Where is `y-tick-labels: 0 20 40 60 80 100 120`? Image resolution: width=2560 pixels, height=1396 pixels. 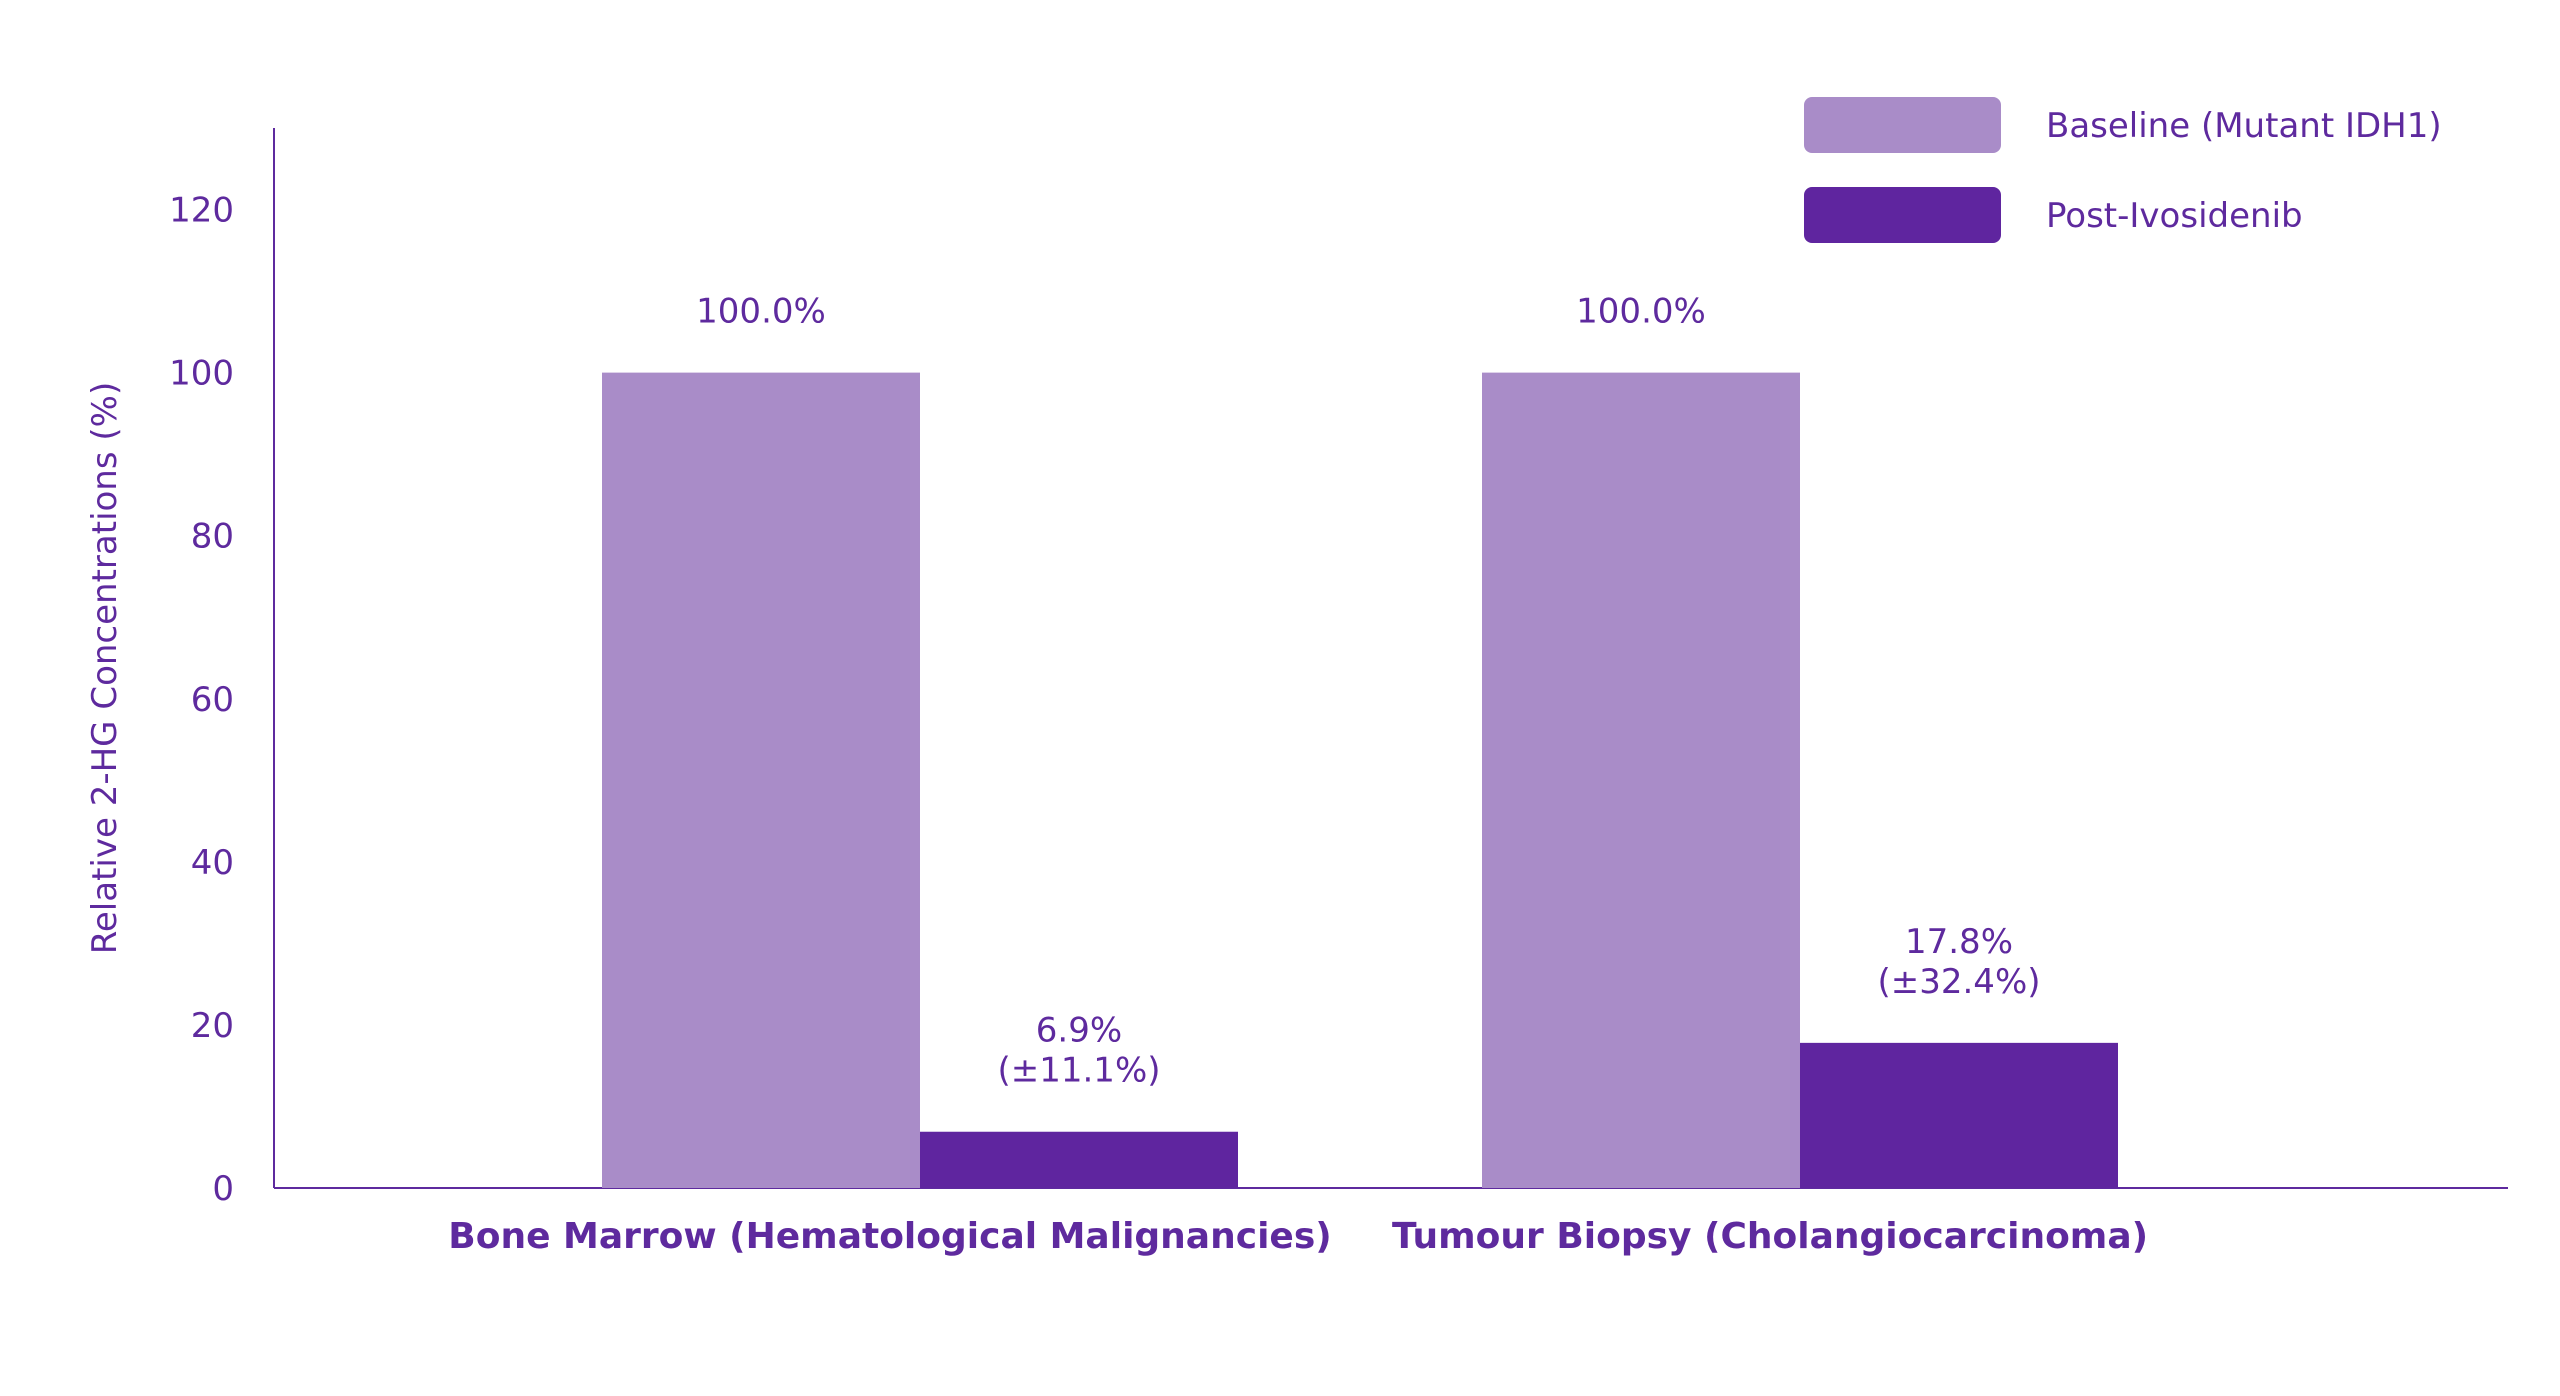 y-tick-labels: 0 20 40 60 80 100 120 is located at coordinates (201, 700).